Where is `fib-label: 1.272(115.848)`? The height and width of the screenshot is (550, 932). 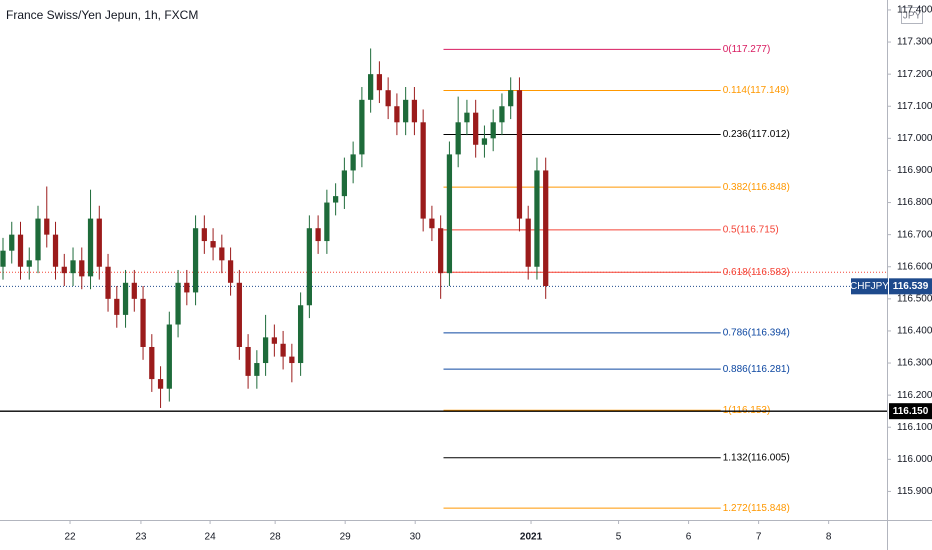
fib-label: 1.272(115.848) is located at coordinates (756, 508).